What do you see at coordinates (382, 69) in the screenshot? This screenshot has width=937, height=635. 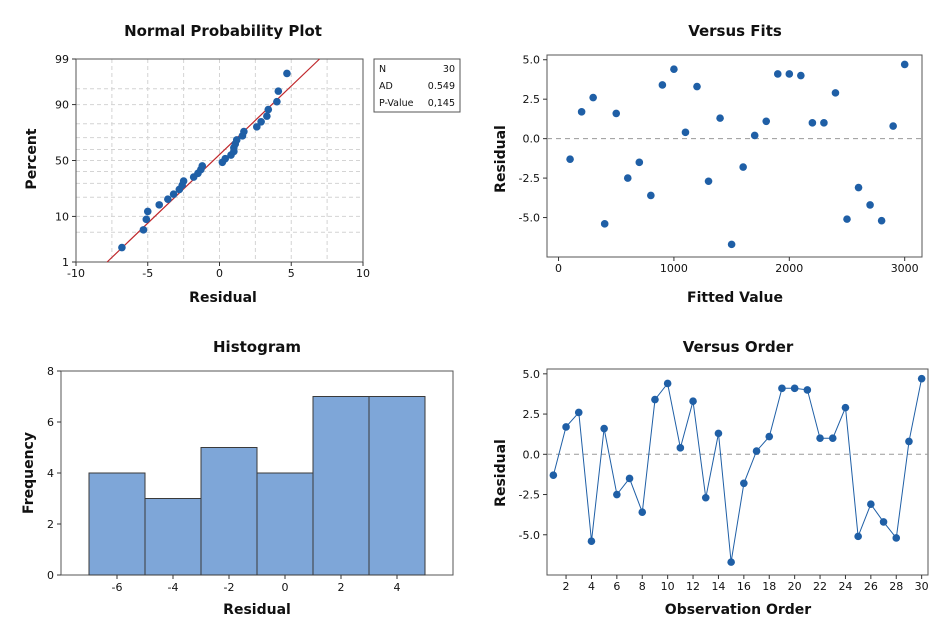 I see `stat-n-label: N` at bounding box center [382, 69].